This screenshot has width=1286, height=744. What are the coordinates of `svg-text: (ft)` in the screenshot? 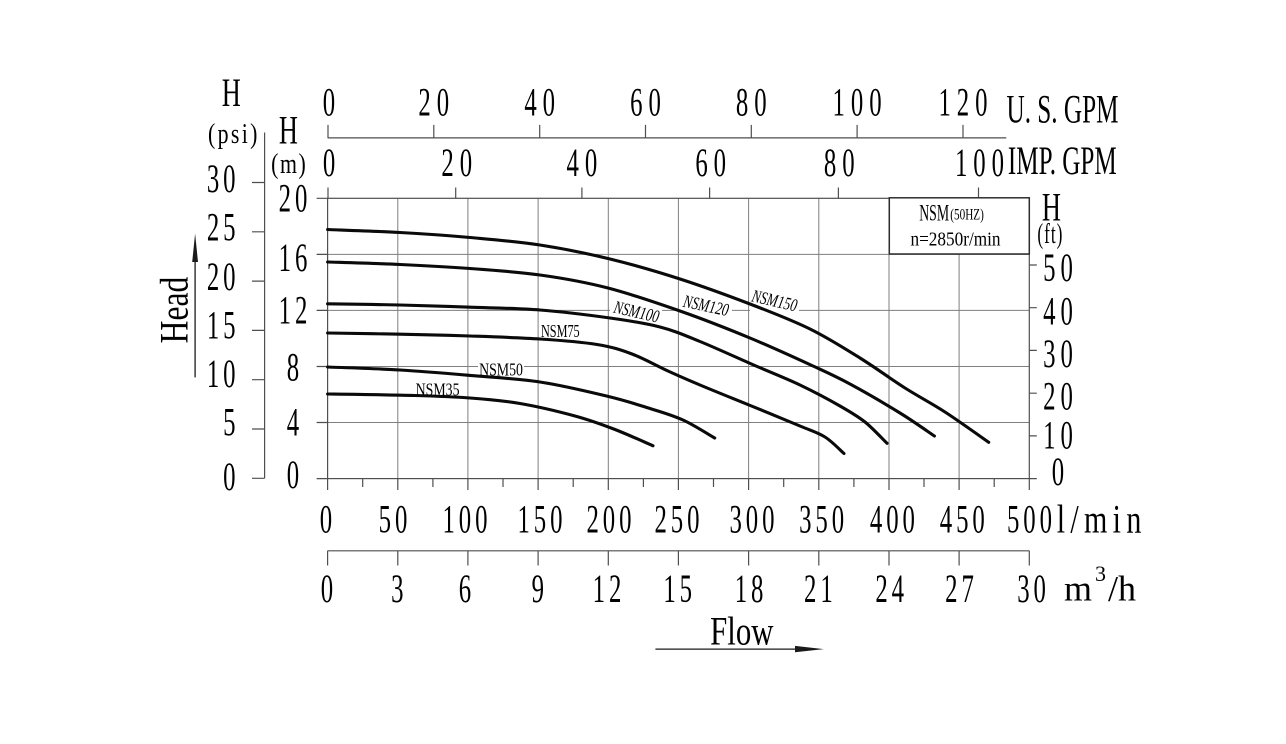 It's located at (1050, 234).